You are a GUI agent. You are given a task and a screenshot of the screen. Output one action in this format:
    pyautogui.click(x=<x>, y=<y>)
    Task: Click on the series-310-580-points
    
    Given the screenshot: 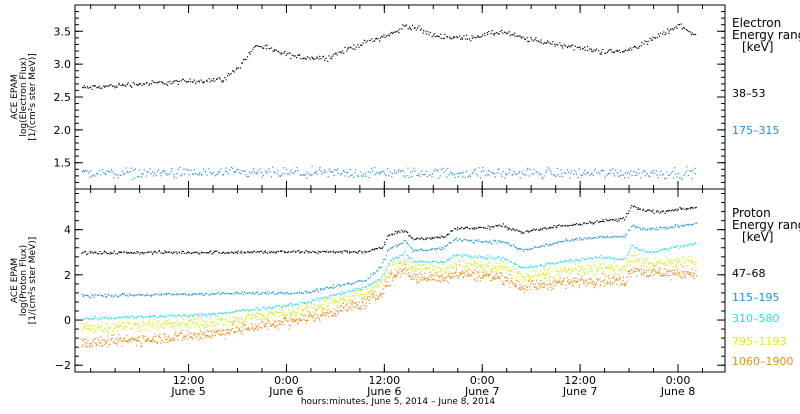 What is the action you would take?
    pyautogui.click(x=389, y=281)
    